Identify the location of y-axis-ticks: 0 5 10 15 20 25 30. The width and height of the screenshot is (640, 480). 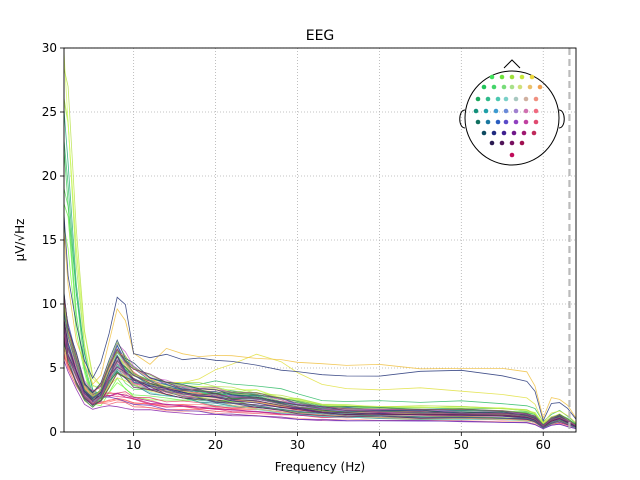
(53, 240).